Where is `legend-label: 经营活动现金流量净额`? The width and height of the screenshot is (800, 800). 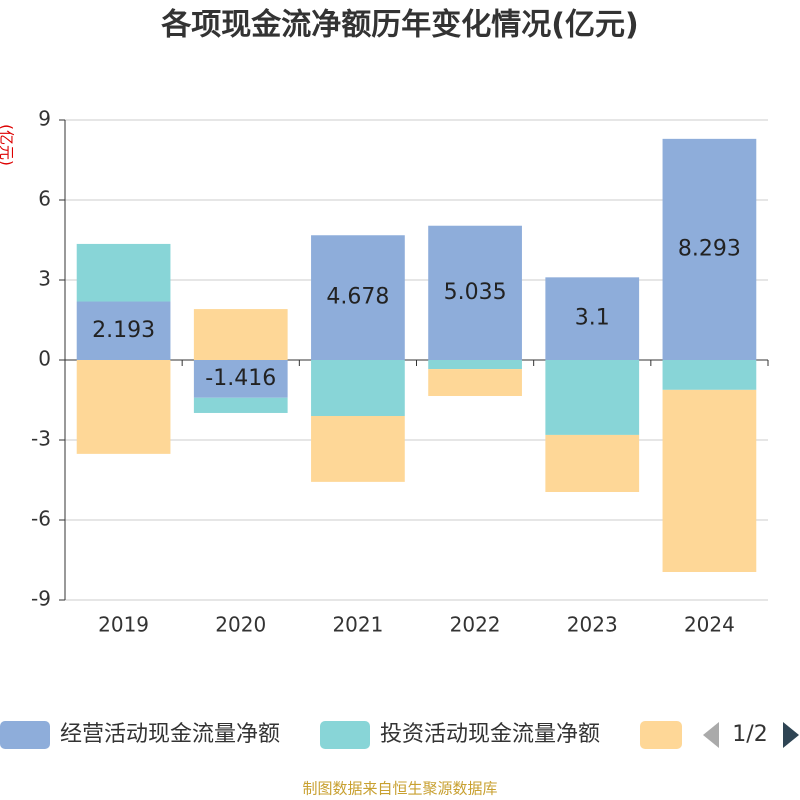 legend-label: 经营活动现金流量净额 is located at coordinates (170, 734).